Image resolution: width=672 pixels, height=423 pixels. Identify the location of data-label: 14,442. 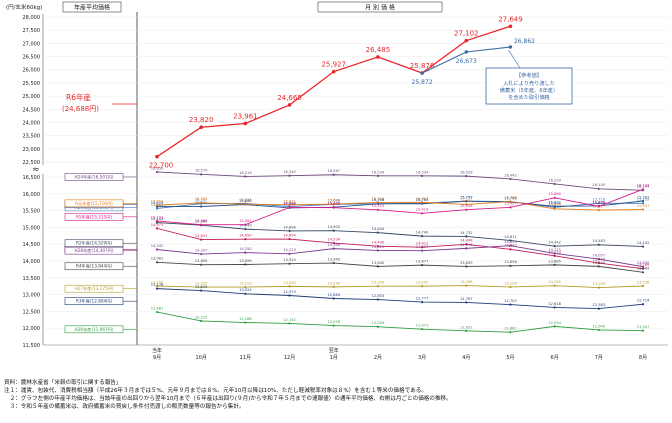
(554, 243).